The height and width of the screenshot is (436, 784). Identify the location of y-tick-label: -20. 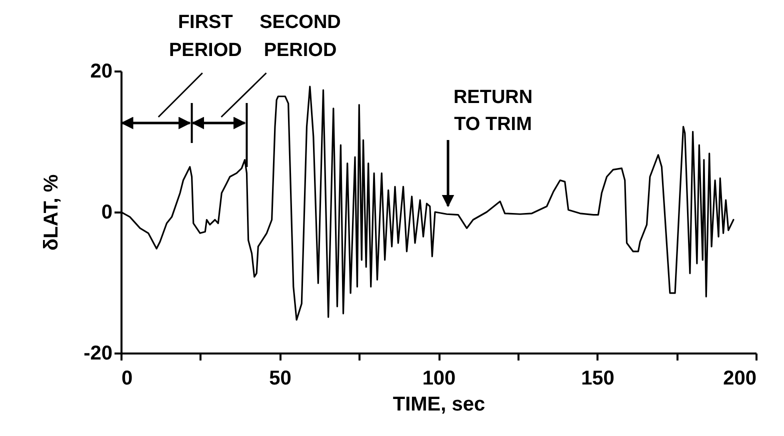
(98, 353).